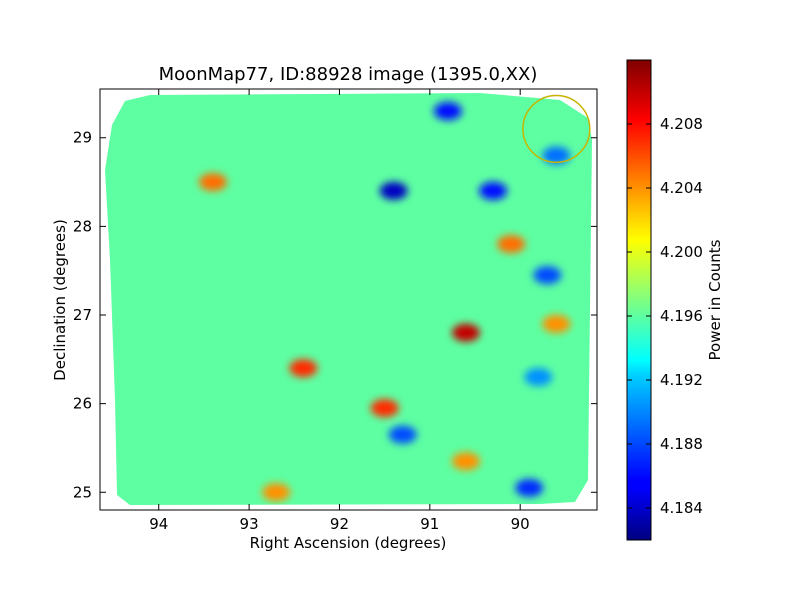 This screenshot has height=600, width=800. What do you see at coordinates (681, 252) in the screenshot?
I see `colorbar-tick-label: 4.200` at bounding box center [681, 252].